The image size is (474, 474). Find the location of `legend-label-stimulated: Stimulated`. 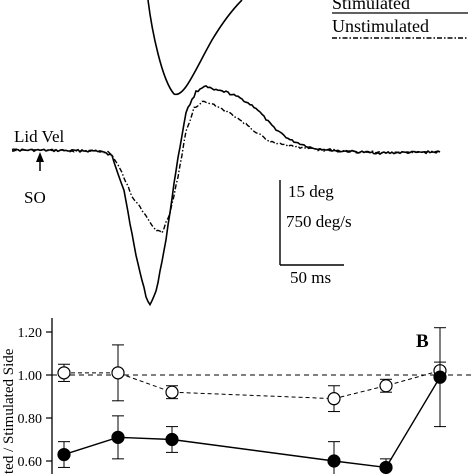

legend-label-stimulated: Stimulated is located at coordinates (371, 6).